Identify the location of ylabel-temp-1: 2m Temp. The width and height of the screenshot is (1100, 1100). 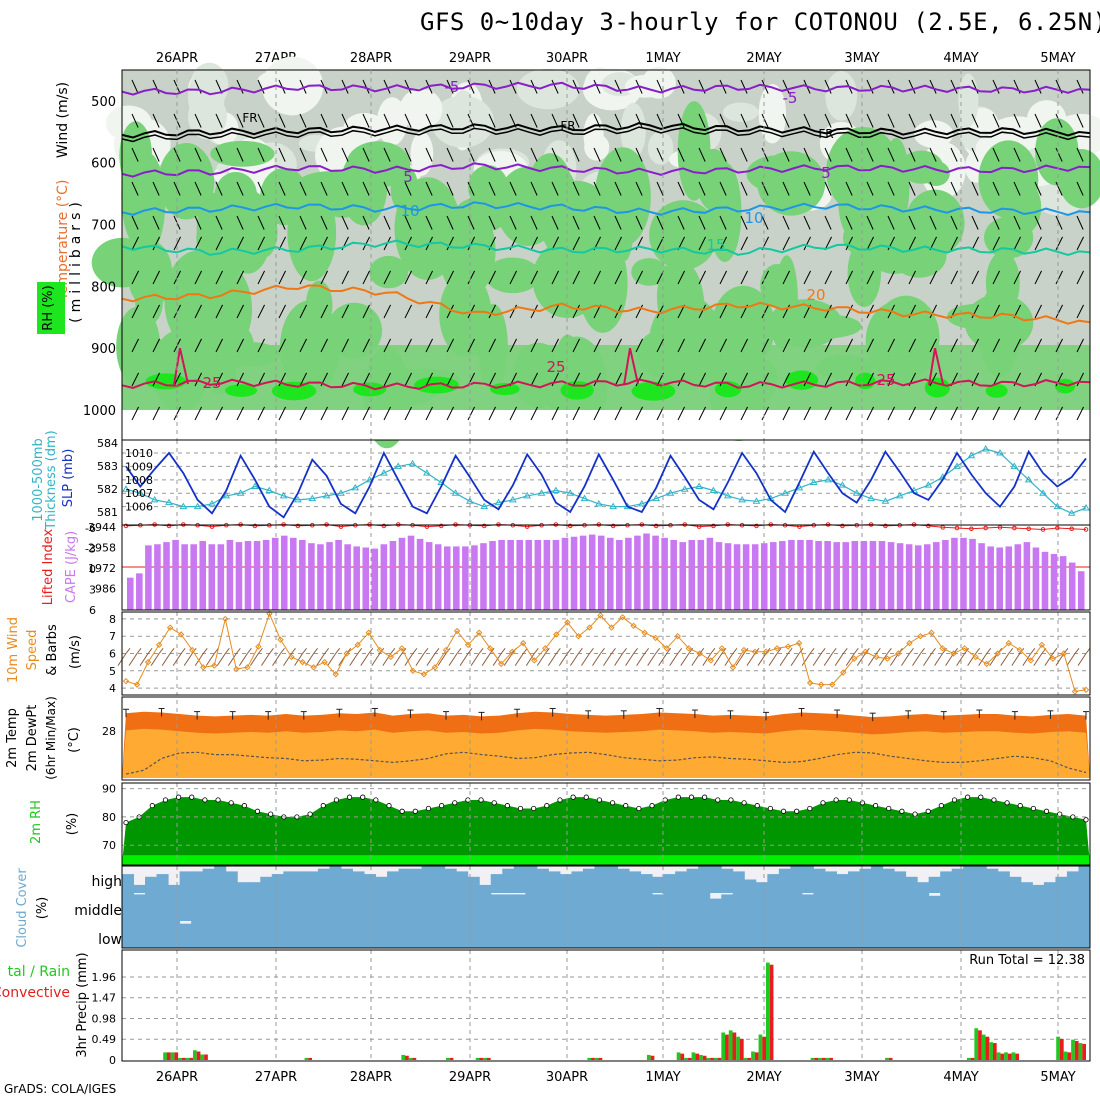
(12, 738).